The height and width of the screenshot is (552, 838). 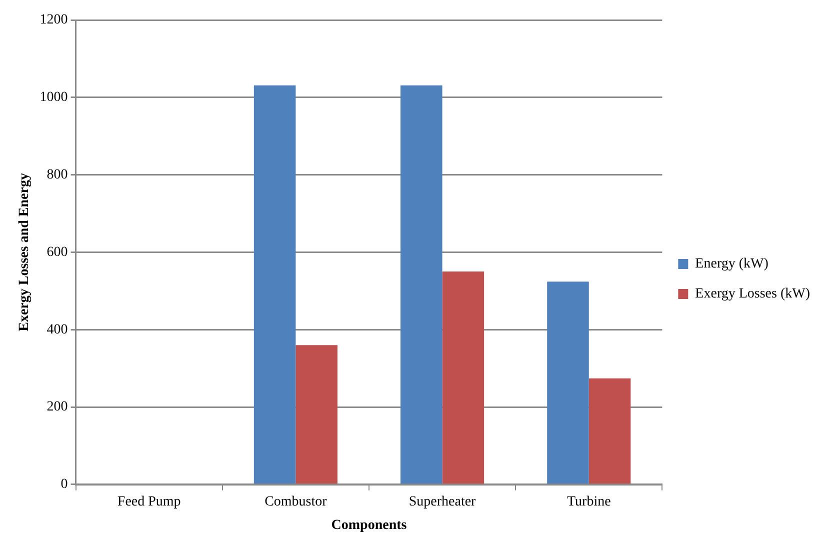 What do you see at coordinates (752, 294) in the screenshot?
I see `legend-label: Exergy Losses (kW)` at bounding box center [752, 294].